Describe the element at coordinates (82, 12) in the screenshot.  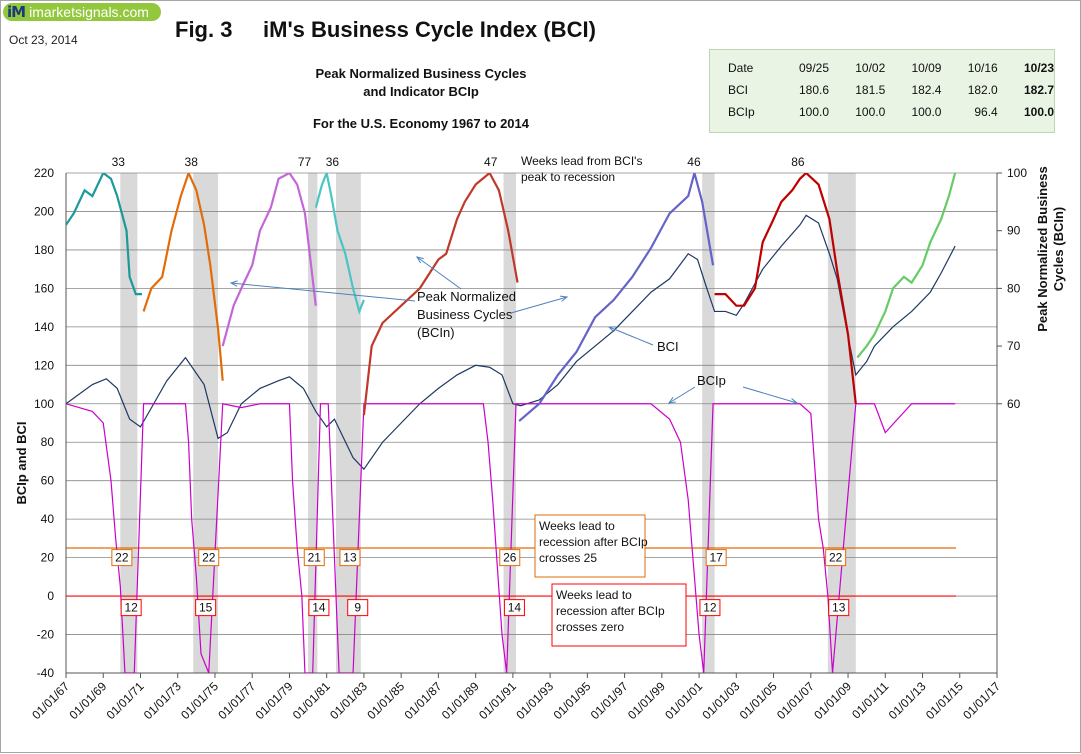
I see `logo: iM imarketsignals.com` at that location.